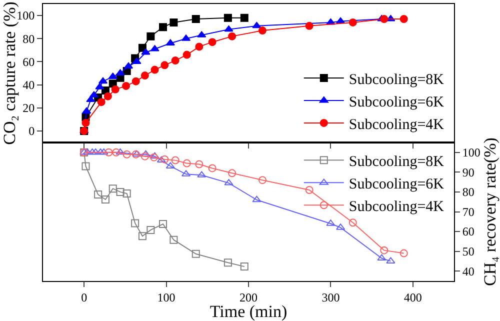 The height and width of the screenshot is (321, 500). What do you see at coordinates (468, 192) in the screenshot?
I see `y2-tick-label: 80` at bounding box center [468, 192].